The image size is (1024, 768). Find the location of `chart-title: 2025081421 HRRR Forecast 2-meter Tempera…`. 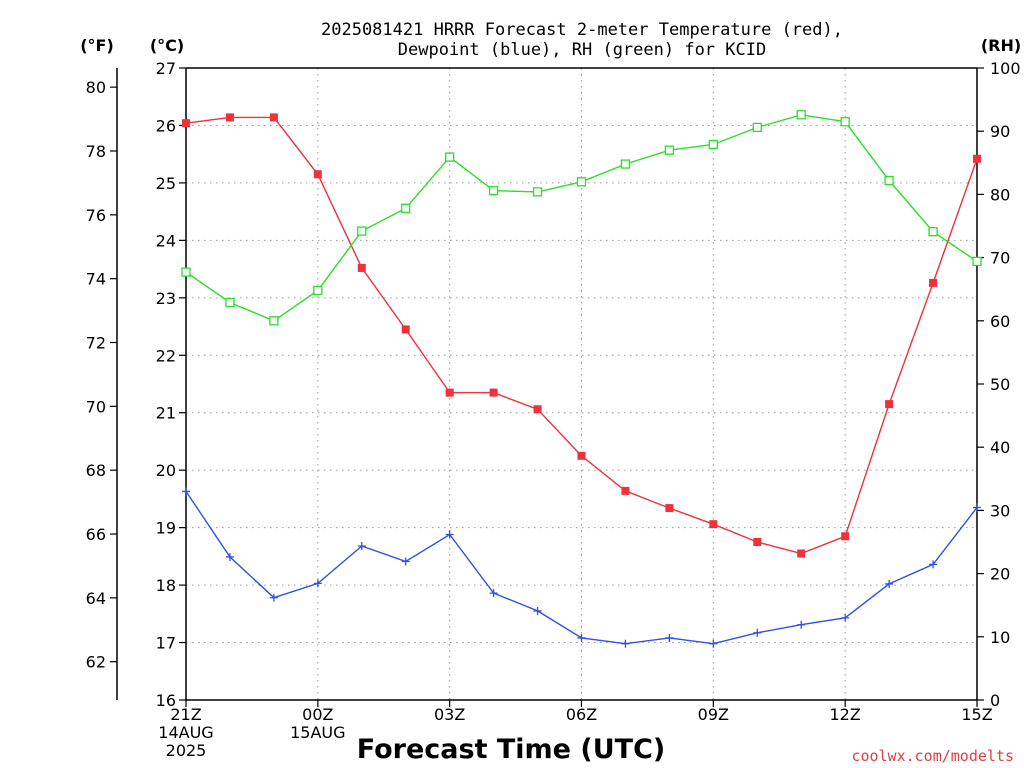

chart-title: 2025081421 HRRR Forecast 2-meter Tempera… is located at coordinates (582, 40).